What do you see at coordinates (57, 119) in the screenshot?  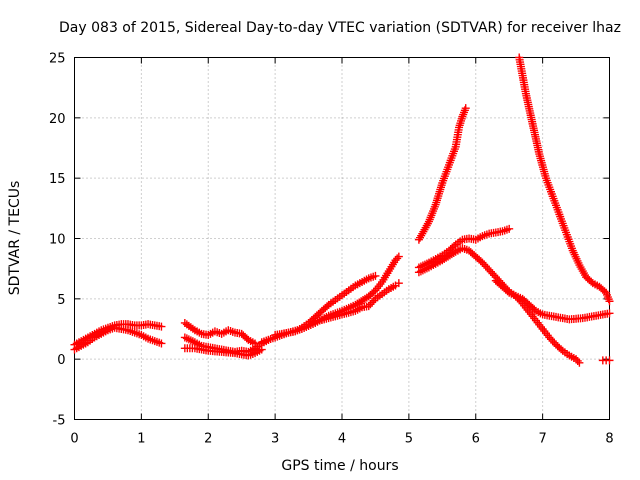 I see `y-tick-label: 20` at bounding box center [57, 119].